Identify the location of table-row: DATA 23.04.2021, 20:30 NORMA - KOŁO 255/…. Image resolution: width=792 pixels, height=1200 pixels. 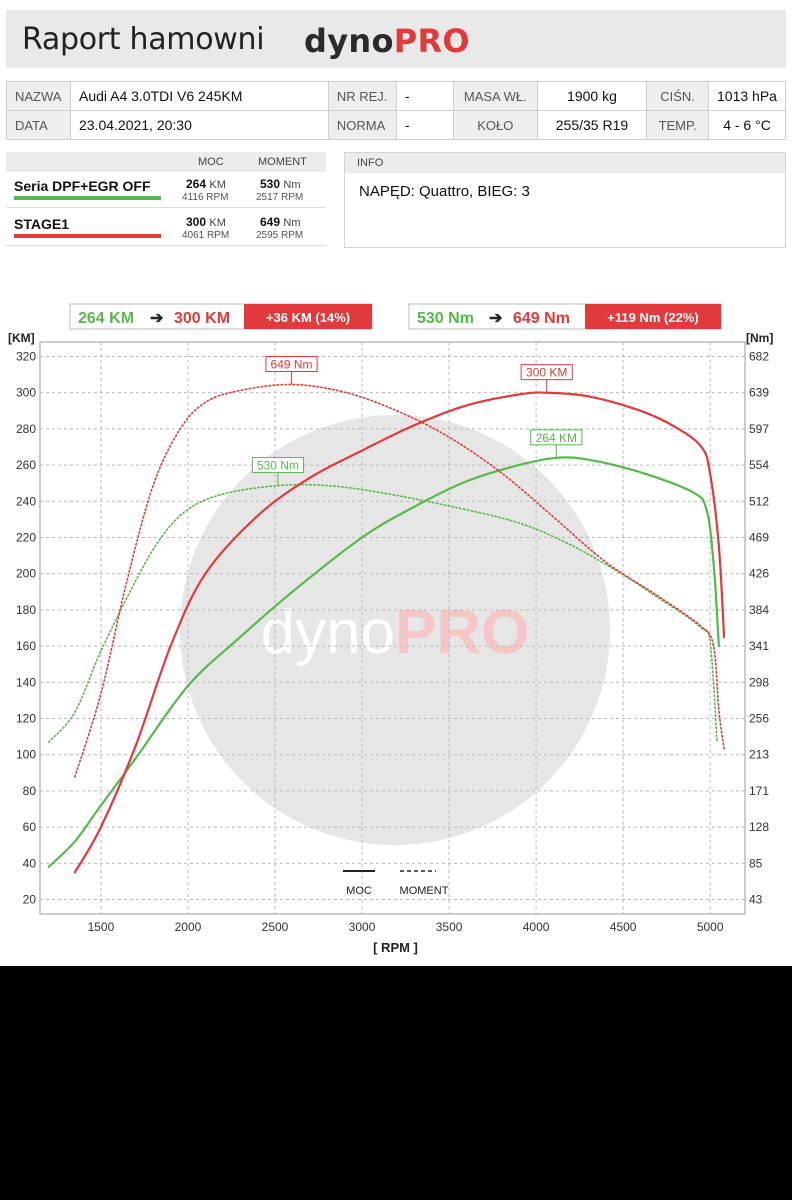
(396, 125).